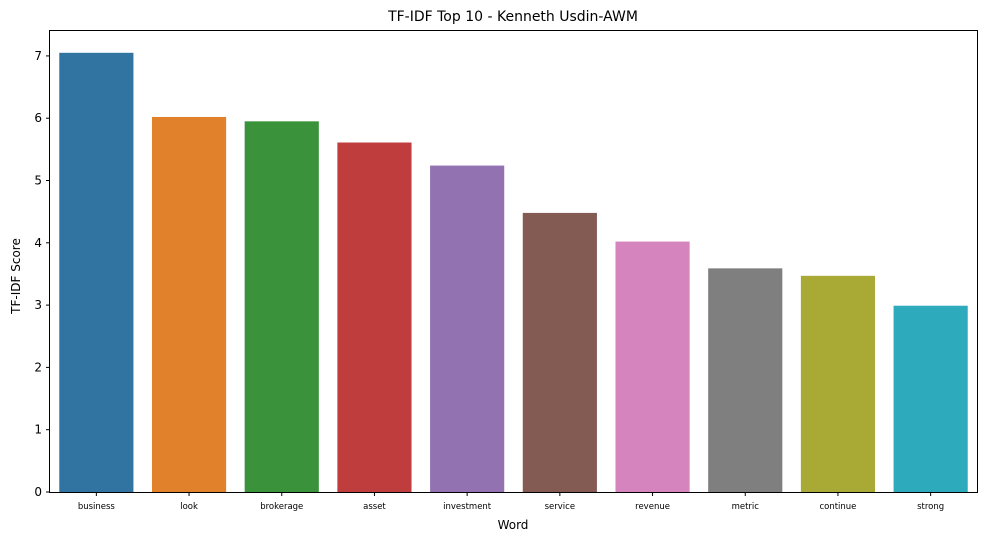 The image size is (991, 541). I want to click on y-tick-label: 6, so click(38, 118).